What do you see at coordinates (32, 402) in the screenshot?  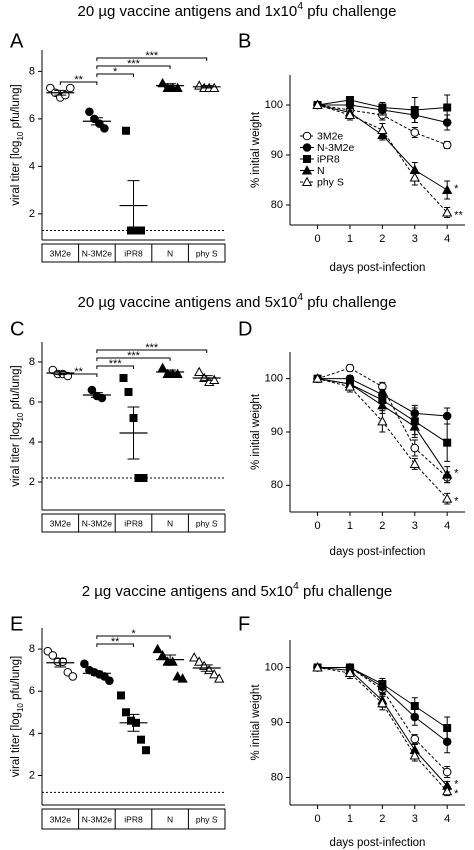 I see `y-tick-label: 6` at bounding box center [32, 402].